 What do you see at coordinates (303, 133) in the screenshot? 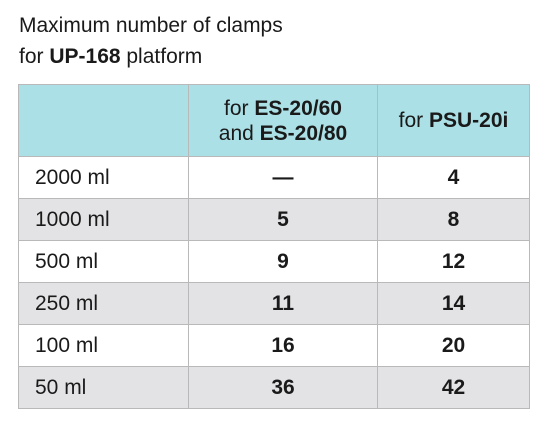
I see `header-es-model-2: ES-20/80` at bounding box center [303, 133].